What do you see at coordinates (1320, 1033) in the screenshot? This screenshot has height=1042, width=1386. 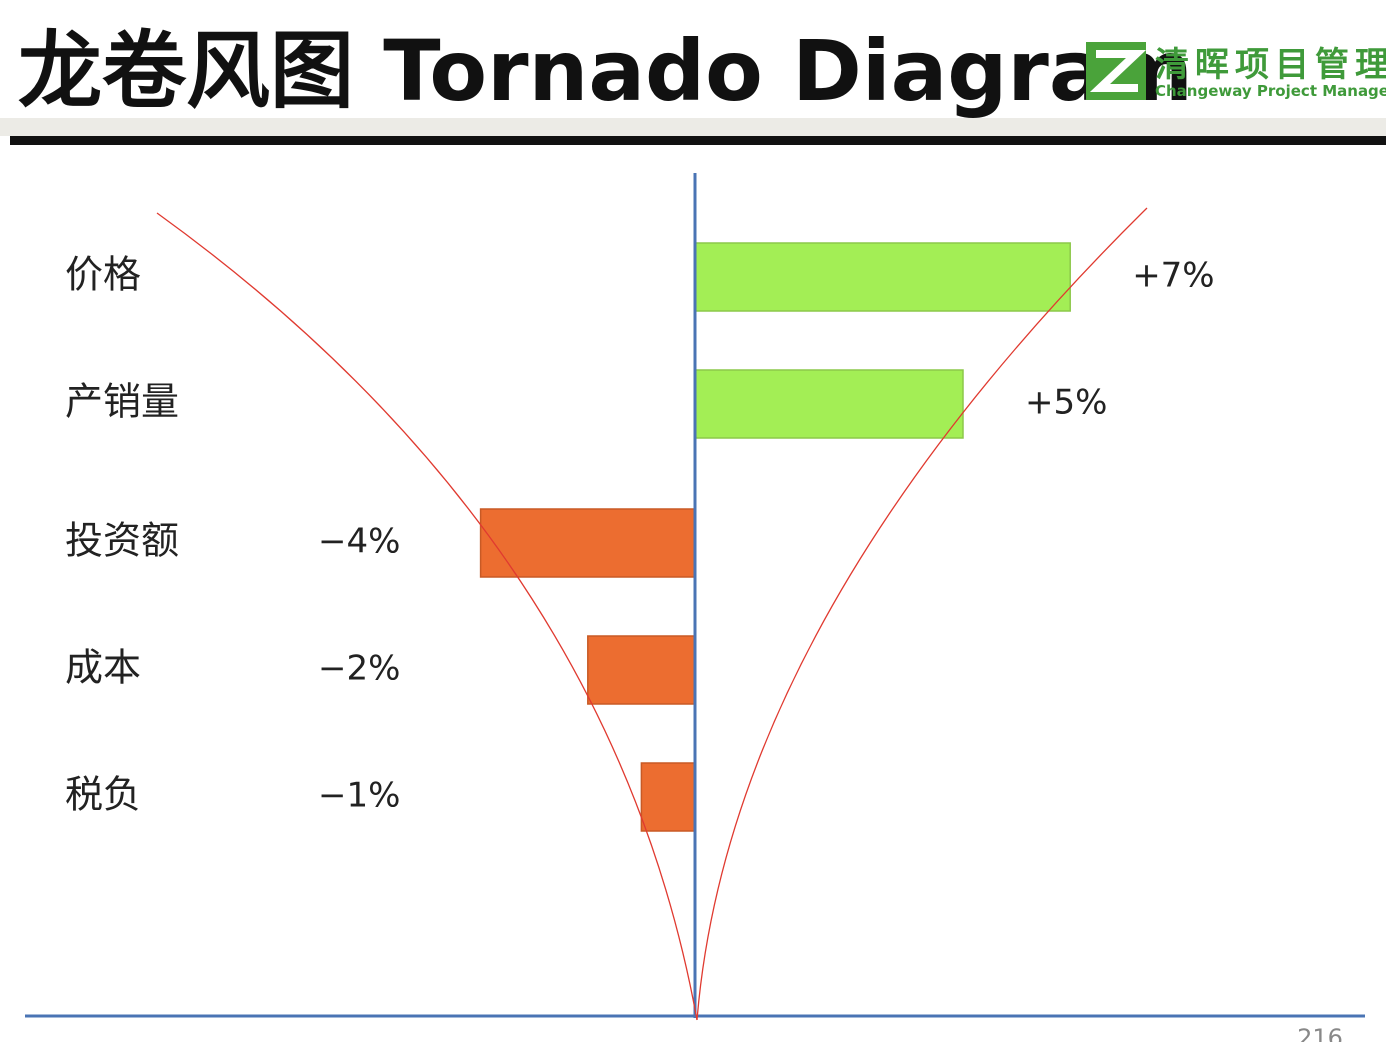 I see `page-number: 216` at bounding box center [1320, 1033].